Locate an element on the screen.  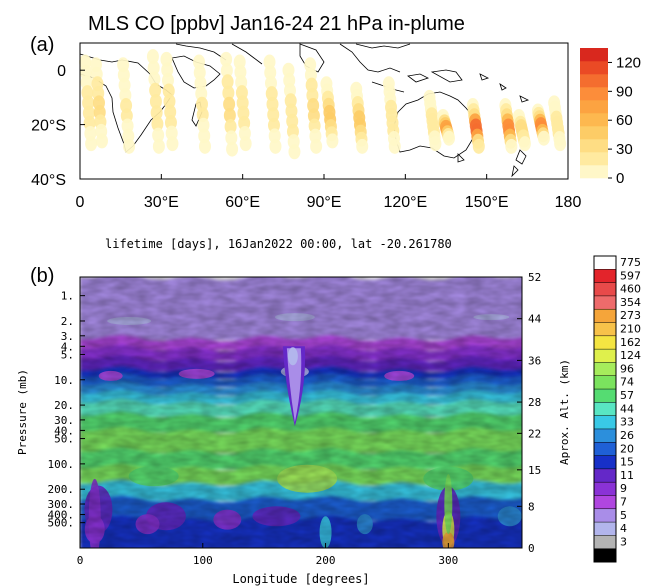
b-ytick-label: 500. is located at coordinates (61, 523).